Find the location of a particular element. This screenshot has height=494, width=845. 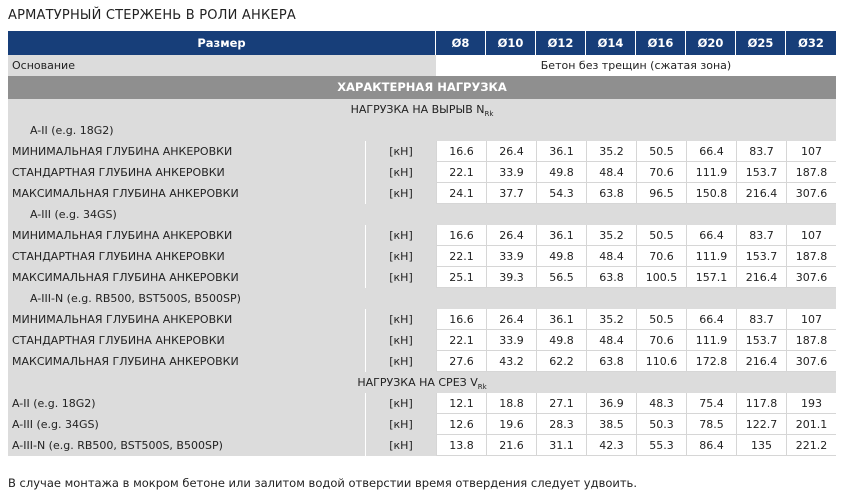

diameter-header: Ø14 is located at coordinates (611, 43).